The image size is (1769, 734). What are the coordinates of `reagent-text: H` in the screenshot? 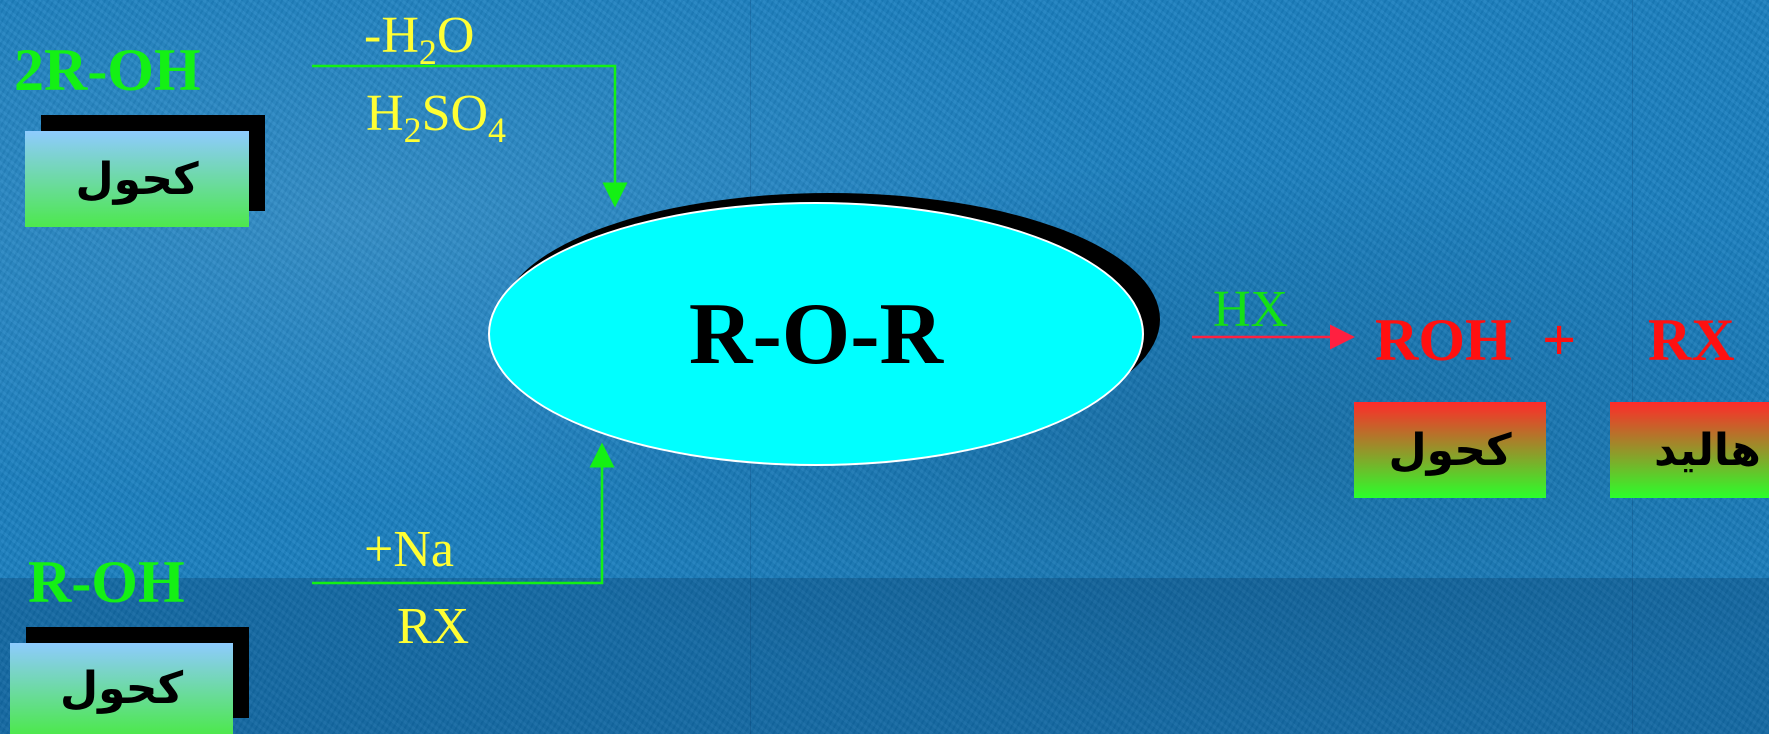 It's located at (385, 113).